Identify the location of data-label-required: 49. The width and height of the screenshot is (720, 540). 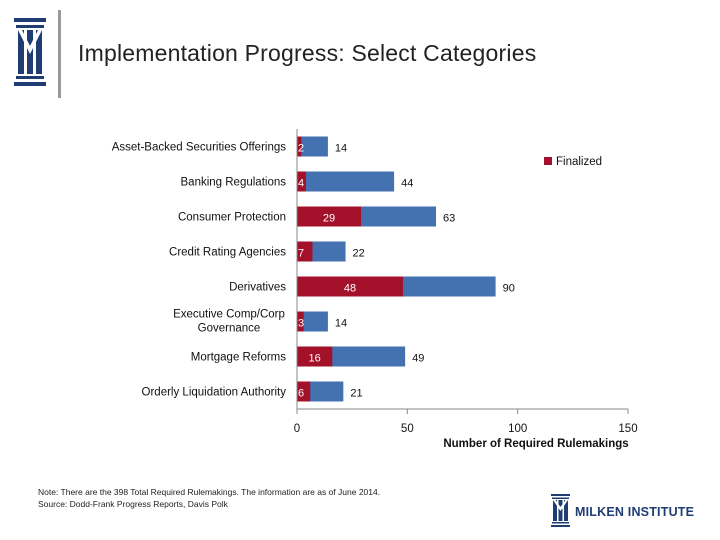
(418, 359).